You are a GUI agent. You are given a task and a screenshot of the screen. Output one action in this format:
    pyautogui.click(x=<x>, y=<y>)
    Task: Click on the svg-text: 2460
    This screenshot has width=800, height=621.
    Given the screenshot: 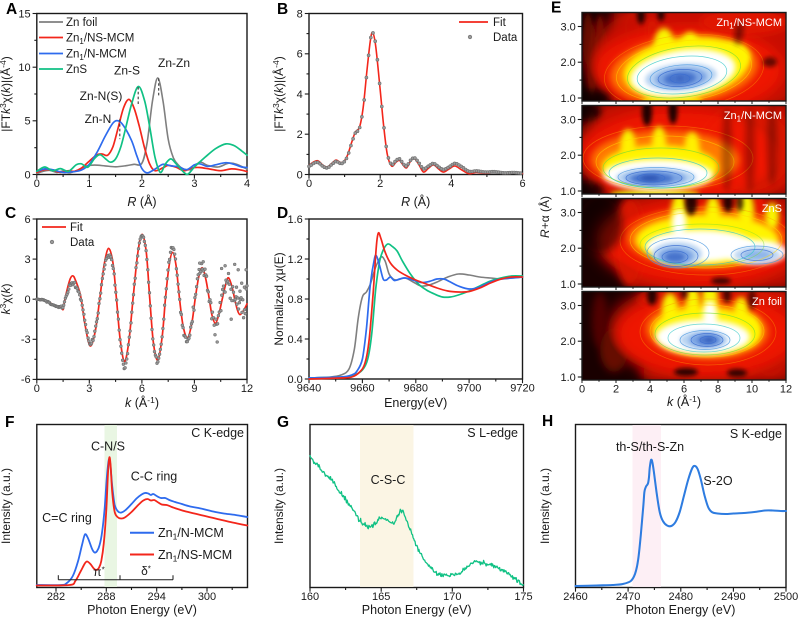 What is the action you would take?
    pyautogui.click(x=575, y=597)
    